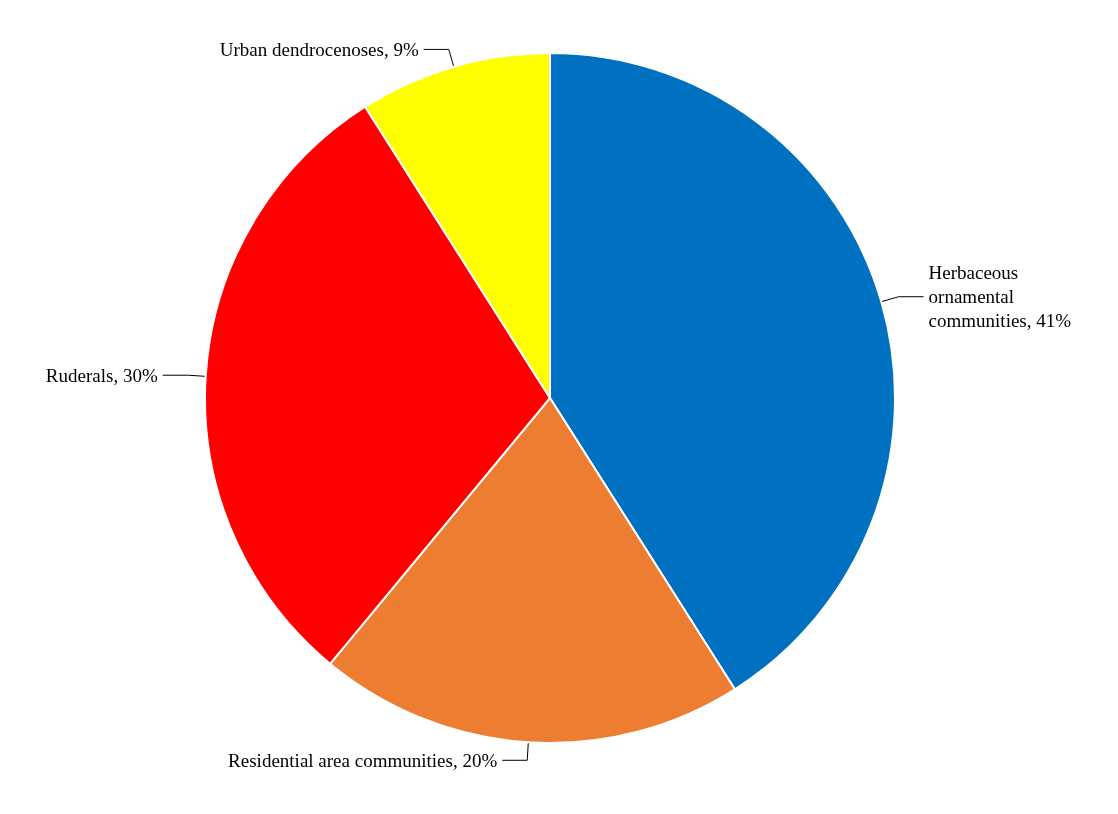 This screenshot has width=1118, height=814. Describe the element at coordinates (319, 49) in the screenshot. I see `slice-label: Urban dendrocenoses, 9%` at that location.